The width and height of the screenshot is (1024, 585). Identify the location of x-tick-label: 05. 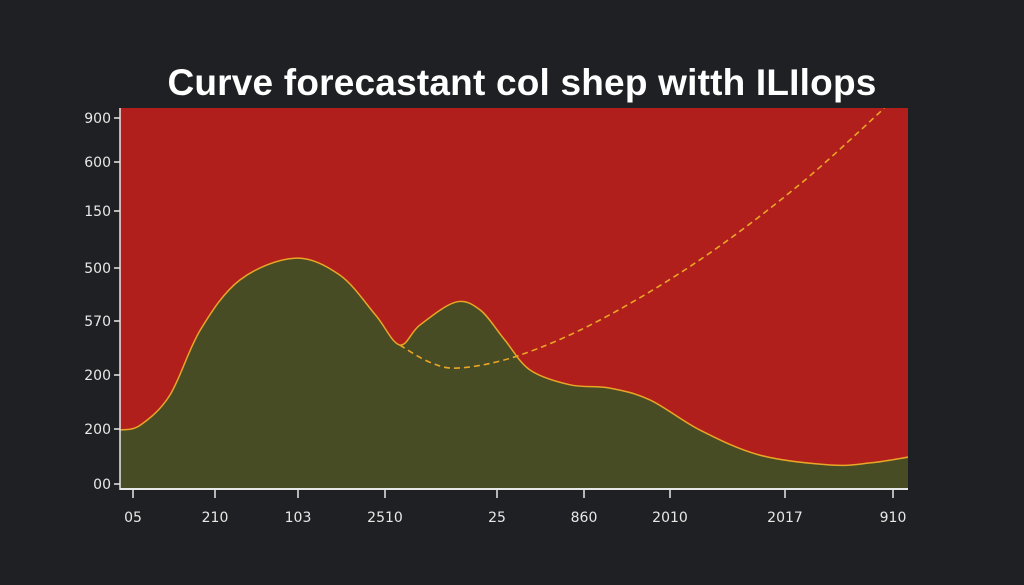
(133, 518).